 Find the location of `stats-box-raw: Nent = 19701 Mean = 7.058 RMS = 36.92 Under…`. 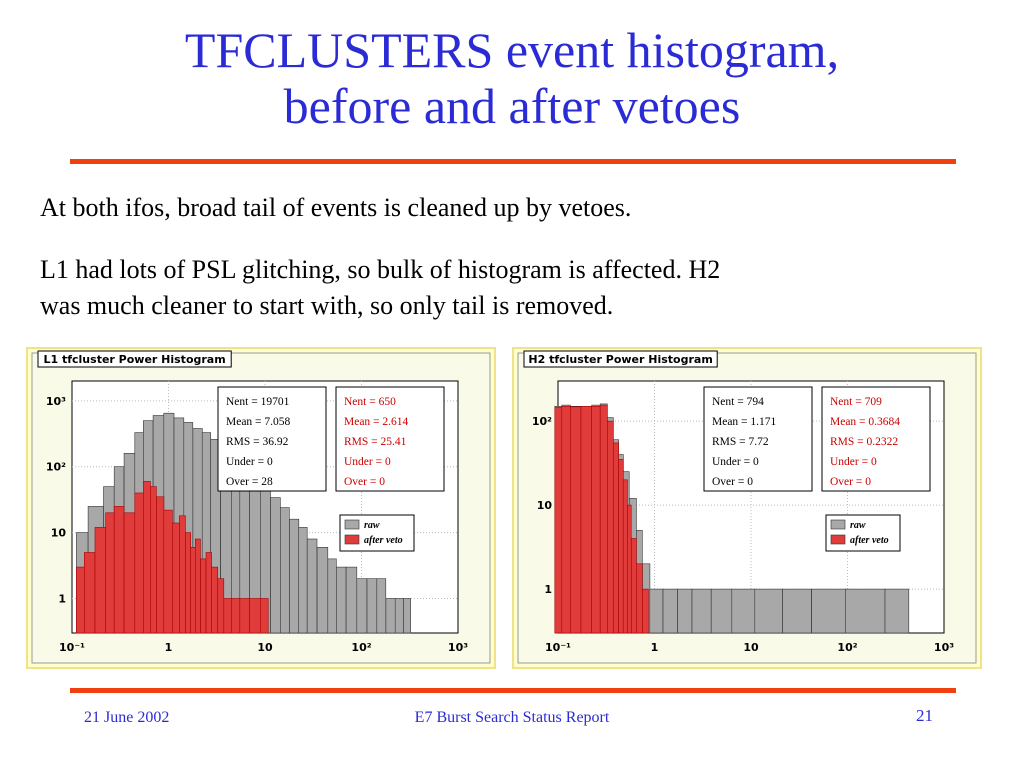

stats-box-raw: Nent = 19701 Mean = 7.058 RMS = 36.92 Under… is located at coordinates (272, 439).